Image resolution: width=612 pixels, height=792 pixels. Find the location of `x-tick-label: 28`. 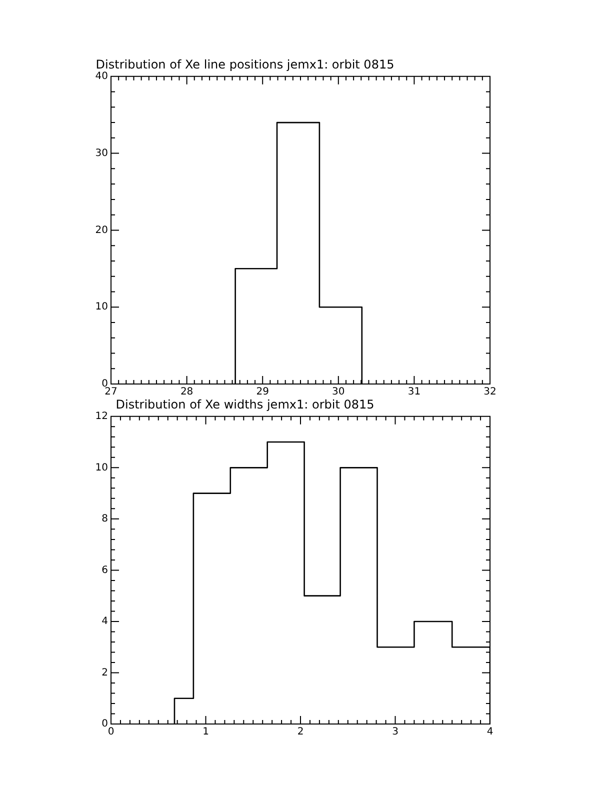

x-tick-label: 28 is located at coordinates (187, 392).